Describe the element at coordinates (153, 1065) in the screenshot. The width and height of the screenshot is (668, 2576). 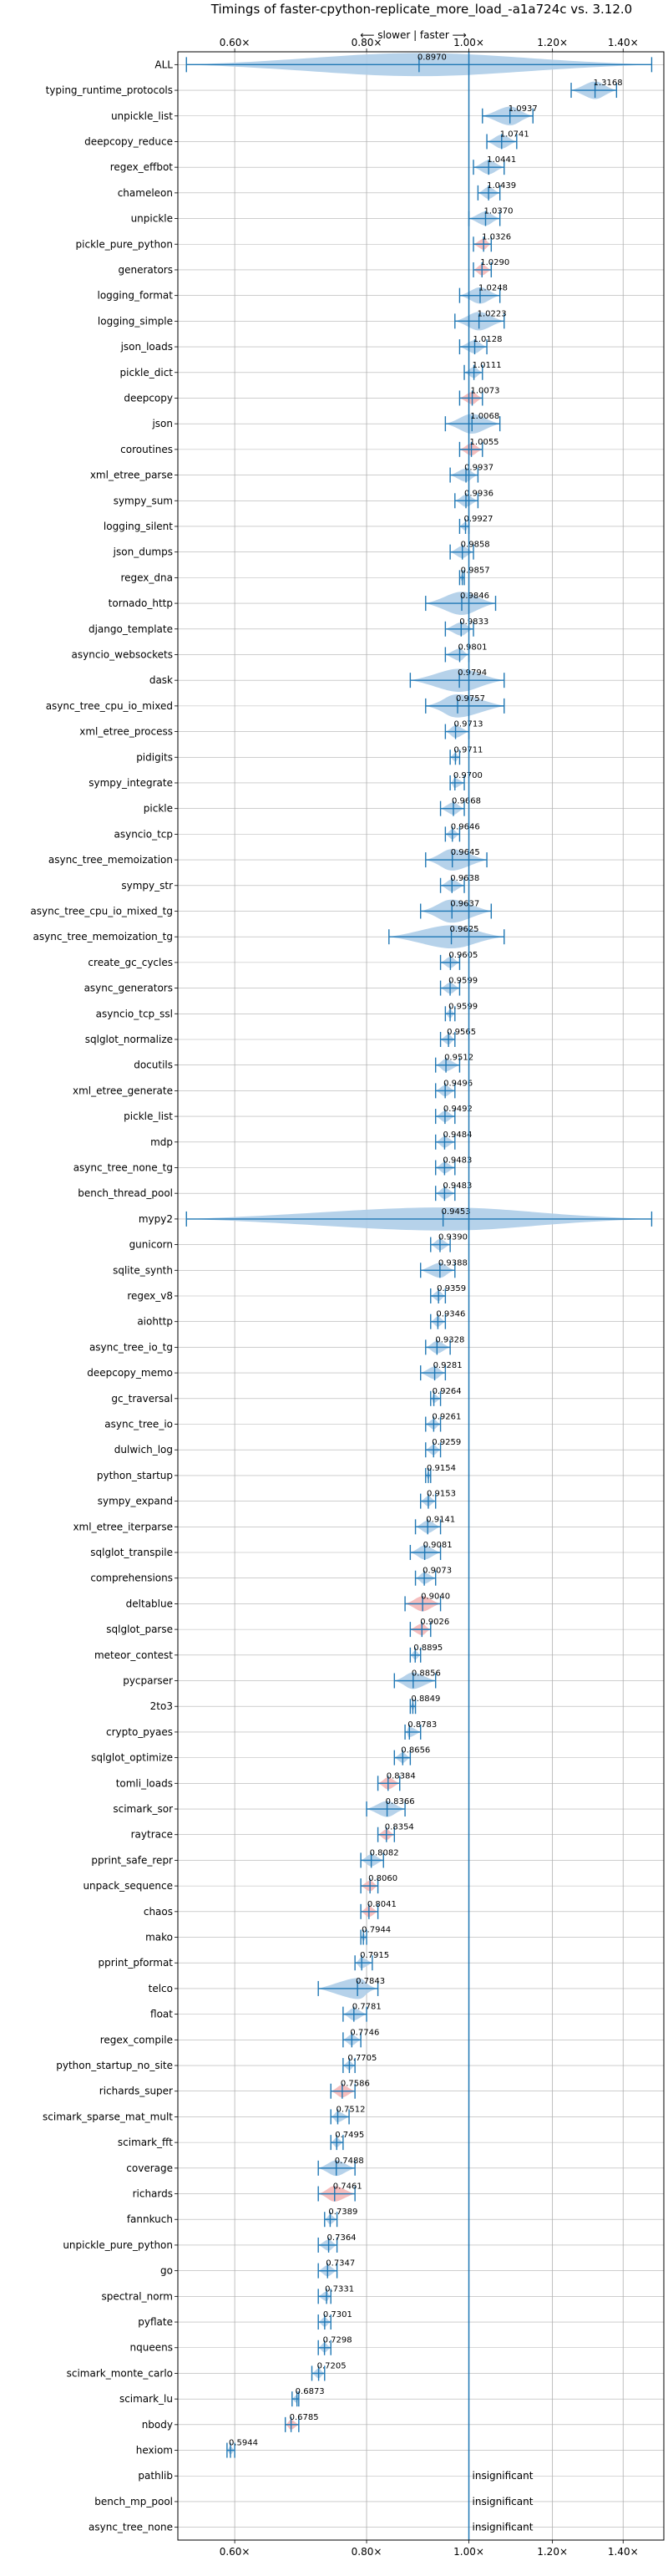
I see `y-tick-label: docutils` at that location.